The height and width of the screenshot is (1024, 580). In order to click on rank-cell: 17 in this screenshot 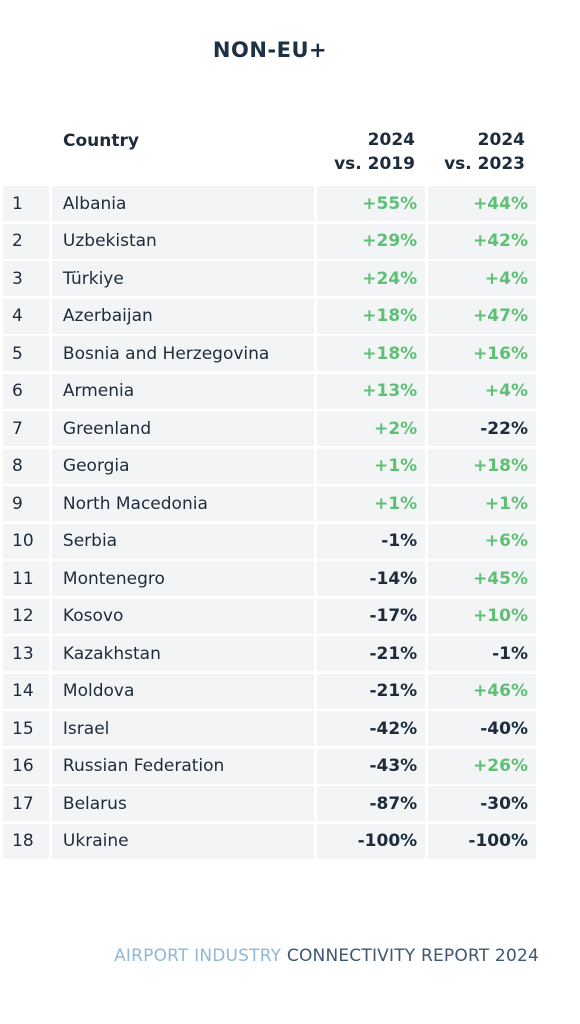, I will do `click(26, 803)`.